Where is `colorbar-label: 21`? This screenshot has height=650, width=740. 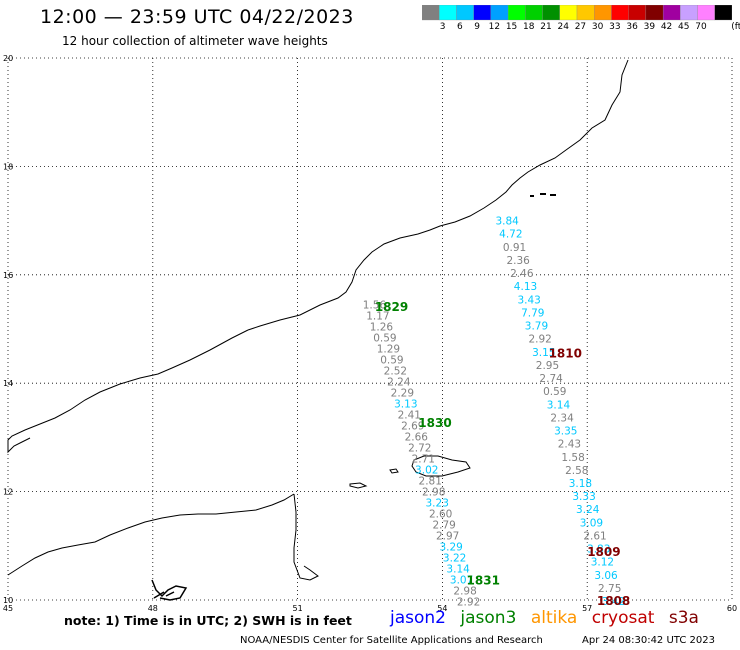 colorbar-label: 21 is located at coordinates (546, 27).